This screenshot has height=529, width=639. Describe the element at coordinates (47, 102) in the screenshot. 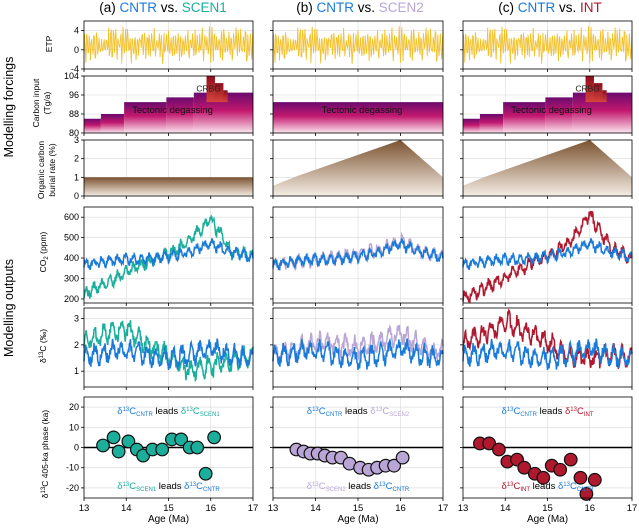

I see `ylabel-carbon-input-2: (Tg/a)` at that location.